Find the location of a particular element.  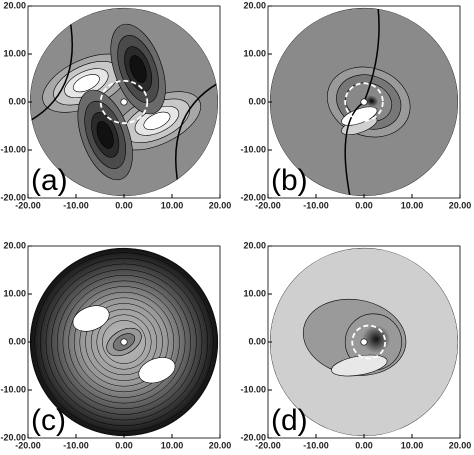

contour-line is located at coordinates (124, 342).